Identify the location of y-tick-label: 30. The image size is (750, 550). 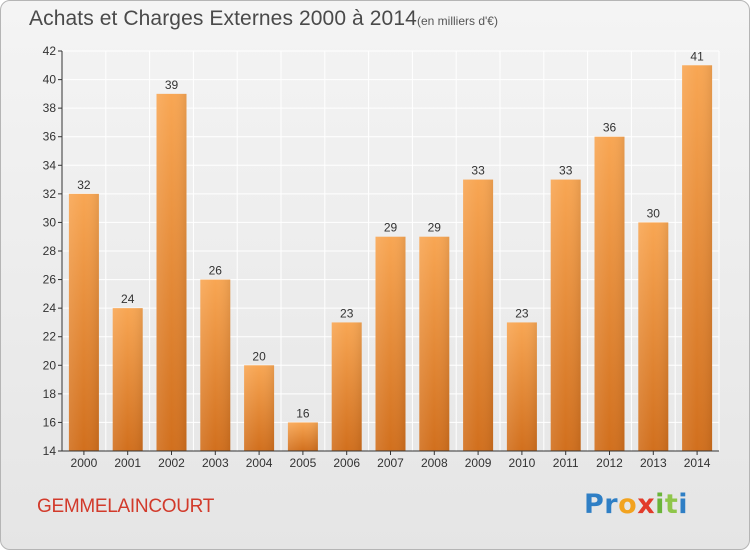
(50, 222).